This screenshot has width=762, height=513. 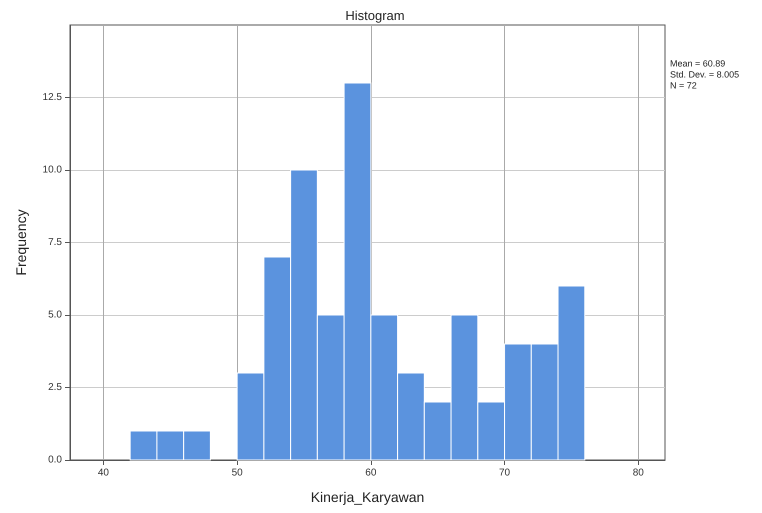 What do you see at coordinates (55, 315) in the screenshot?
I see `y-tick-label: 5.0` at bounding box center [55, 315].